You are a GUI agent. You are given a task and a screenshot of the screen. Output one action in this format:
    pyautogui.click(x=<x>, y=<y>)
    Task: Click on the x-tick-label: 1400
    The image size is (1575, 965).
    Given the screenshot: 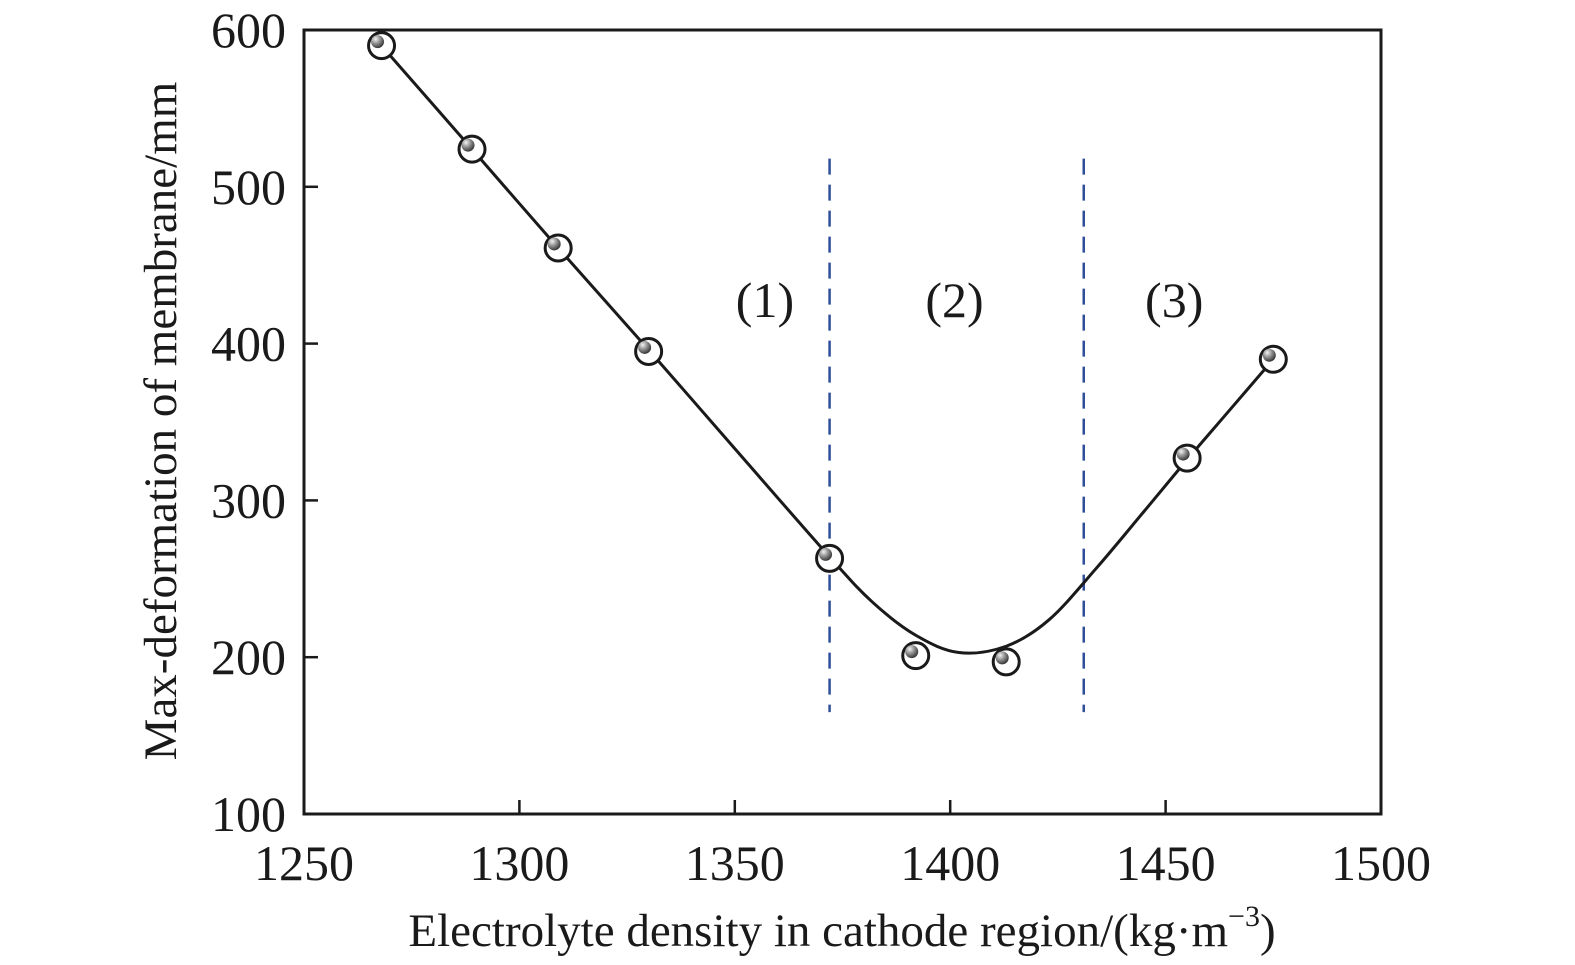 What is the action you would take?
    pyautogui.click(x=950, y=863)
    